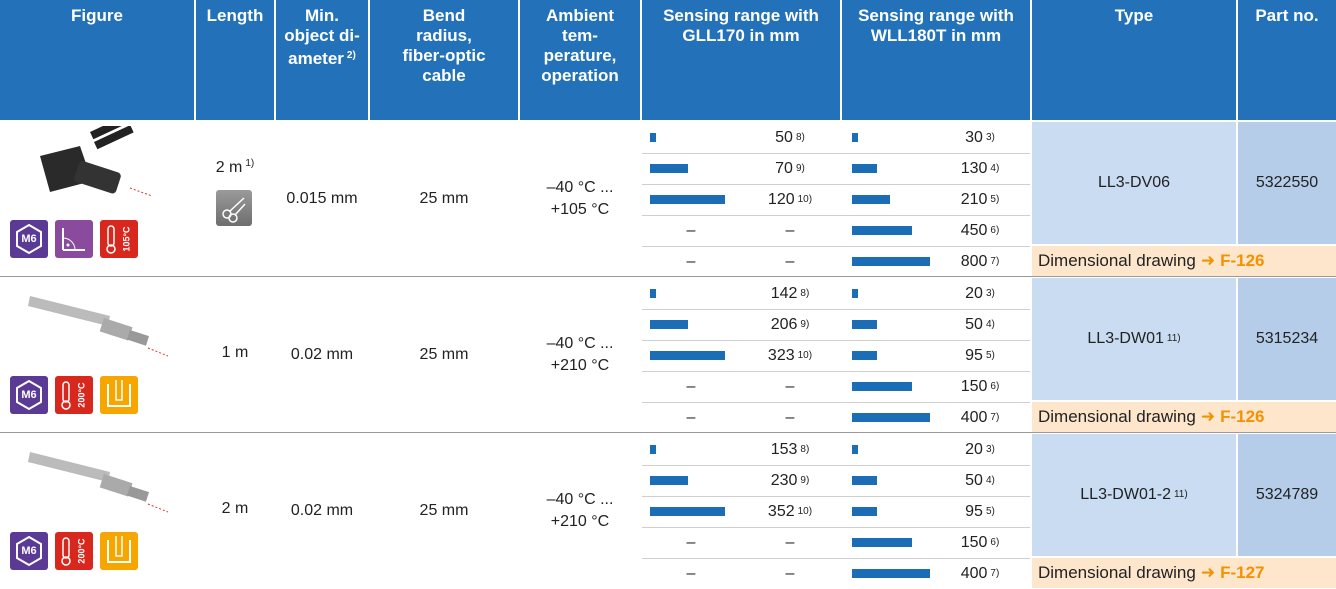  I want to click on header-line: WLL180T in mm, so click(936, 36).